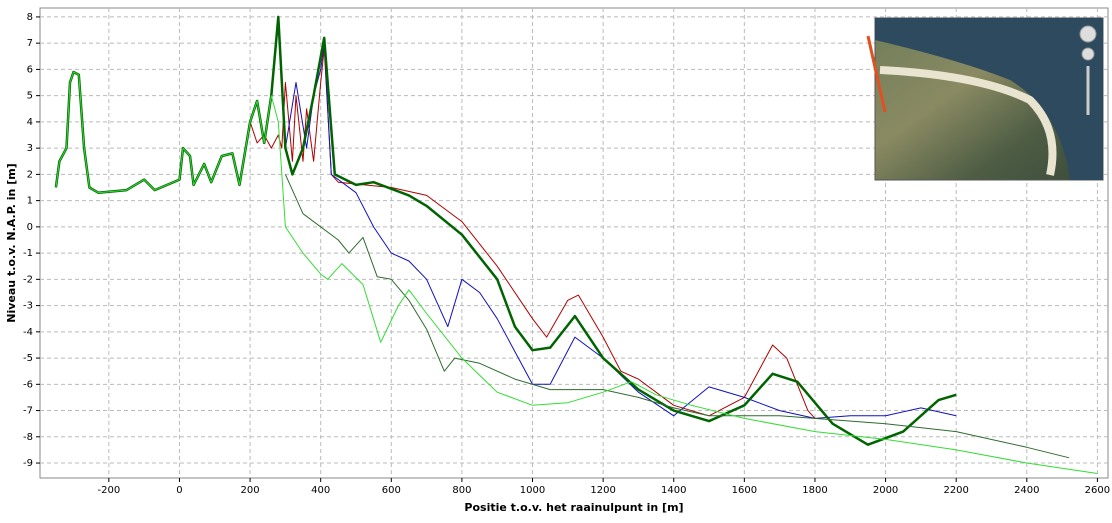 This screenshot has height=523, width=1112. I want to click on x-tick-label: 600, so click(391, 490).